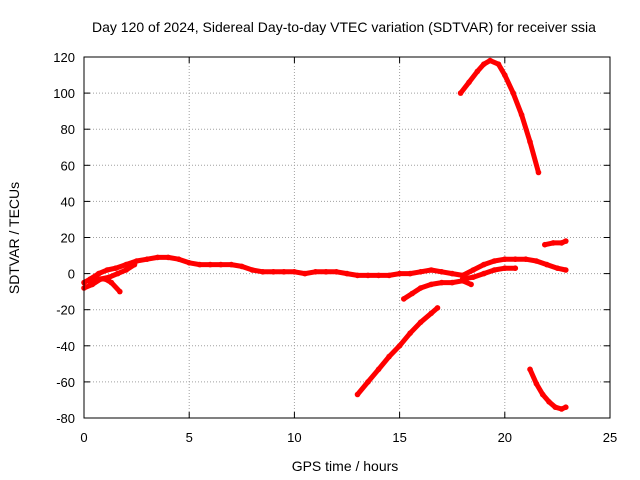 The height and width of the screenshot is (480, 640). What do you see at coordinates (65, 346) in the screenshot?
I see `y-tick-label: -40` at bounding box center [65, 346].